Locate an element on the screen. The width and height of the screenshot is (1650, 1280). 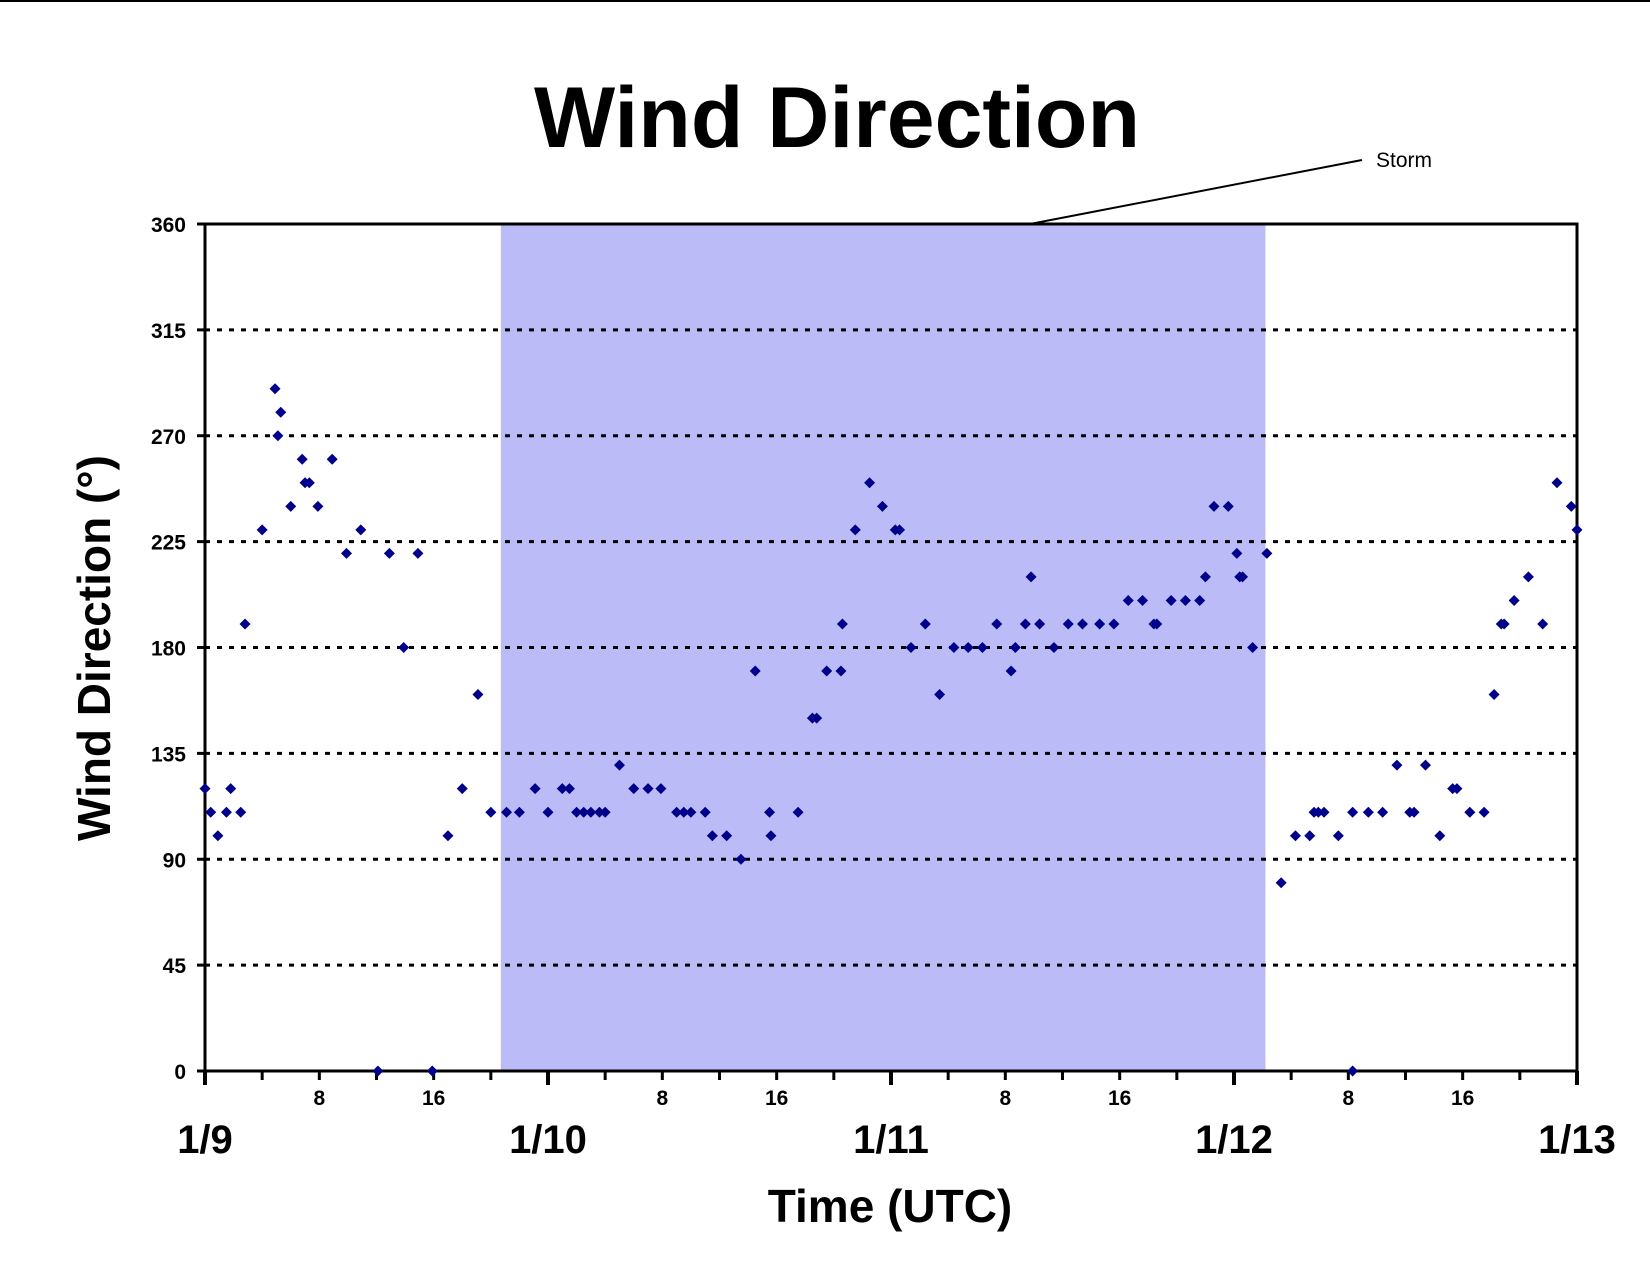
y-axis-title: Wind Direction (°) is located at coordinates (94, 648).